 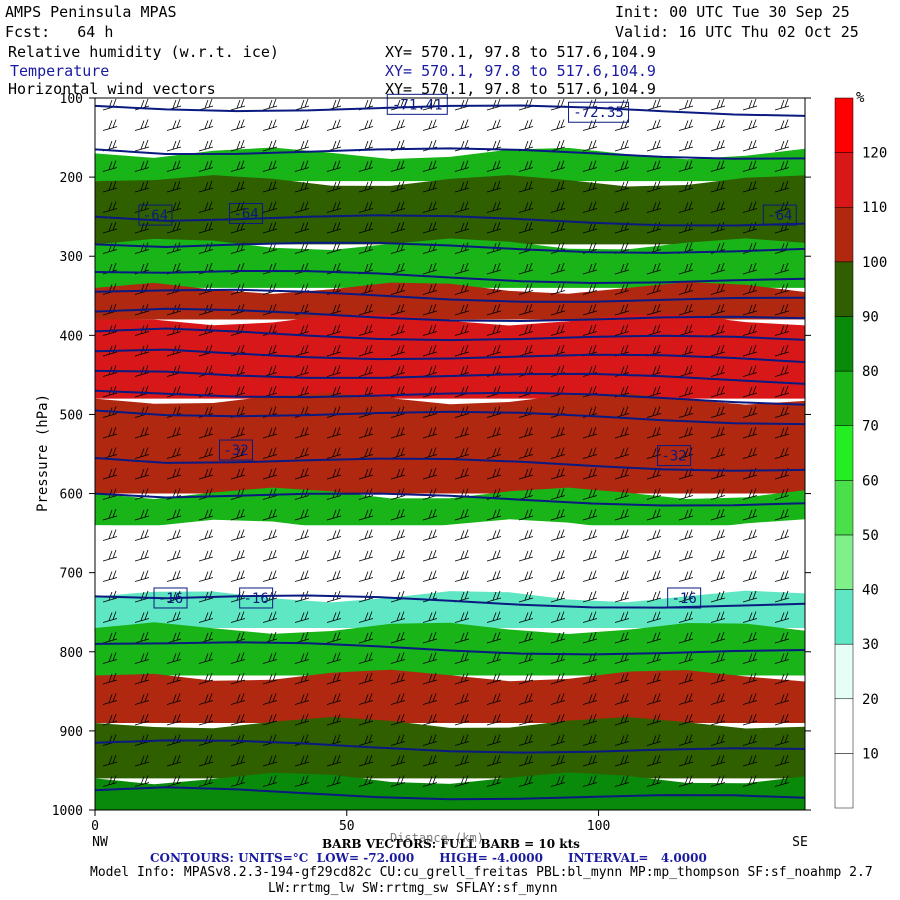 I want to click on x-tick-label: 100, so click(x=598, y=826).